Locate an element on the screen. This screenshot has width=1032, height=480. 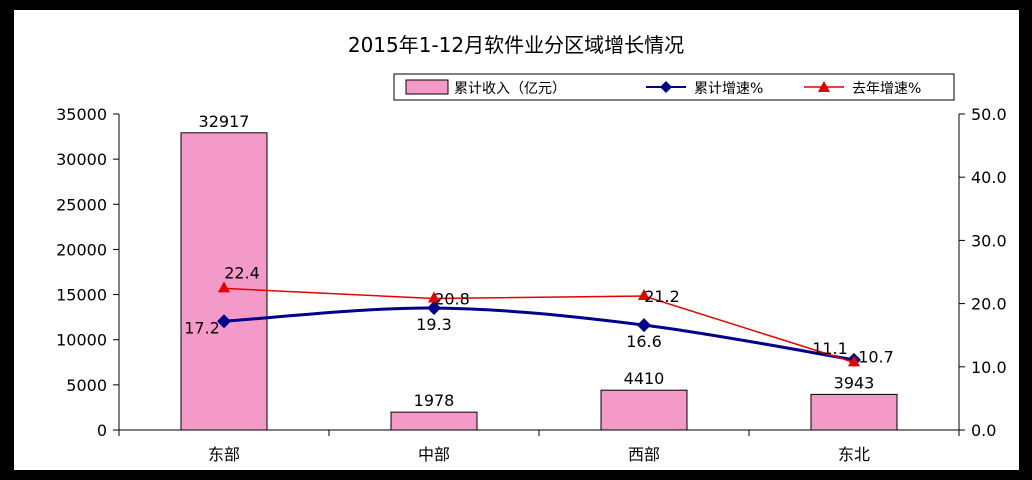
y-left-tick-label: 10000 is located at coordinates (81, 340).